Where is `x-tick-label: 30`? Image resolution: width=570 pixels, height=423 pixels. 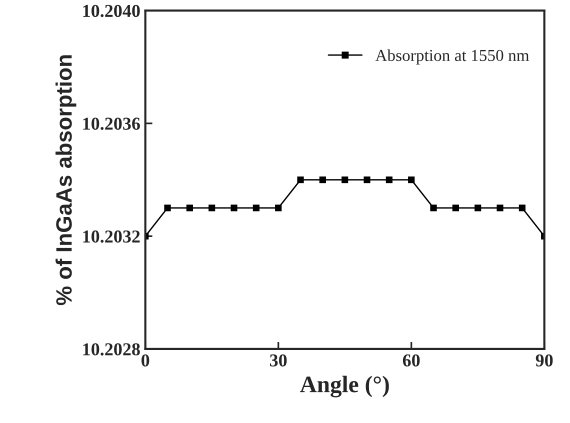
x-tick-label: 30 is located at coordinates (278, 360).